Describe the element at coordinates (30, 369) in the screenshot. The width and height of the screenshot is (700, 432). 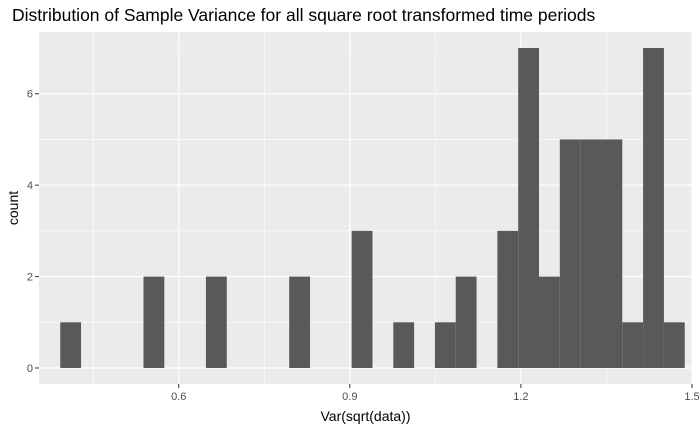
I see `y-tick-label: 0` at that location.